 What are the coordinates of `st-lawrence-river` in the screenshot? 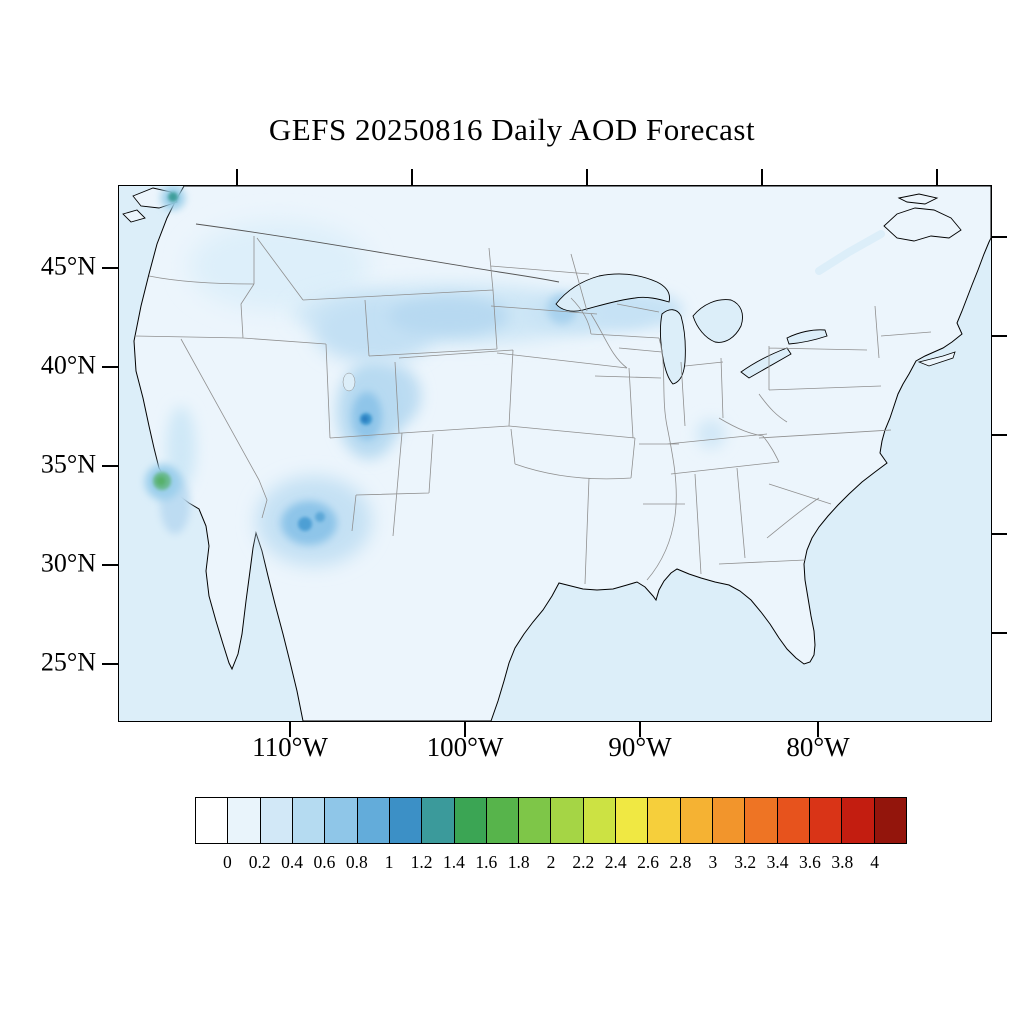 It's located at (850, 252).